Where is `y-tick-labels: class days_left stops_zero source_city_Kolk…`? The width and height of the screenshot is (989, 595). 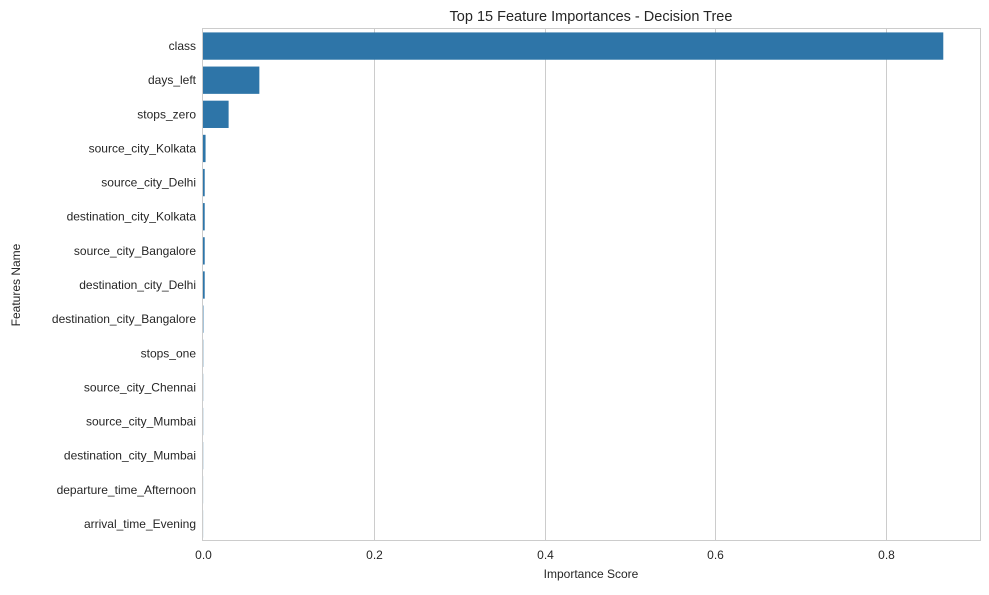 y-tick-labels: class days_left stops_zero source_city_Kolk… is located at coordinates (124, 285).